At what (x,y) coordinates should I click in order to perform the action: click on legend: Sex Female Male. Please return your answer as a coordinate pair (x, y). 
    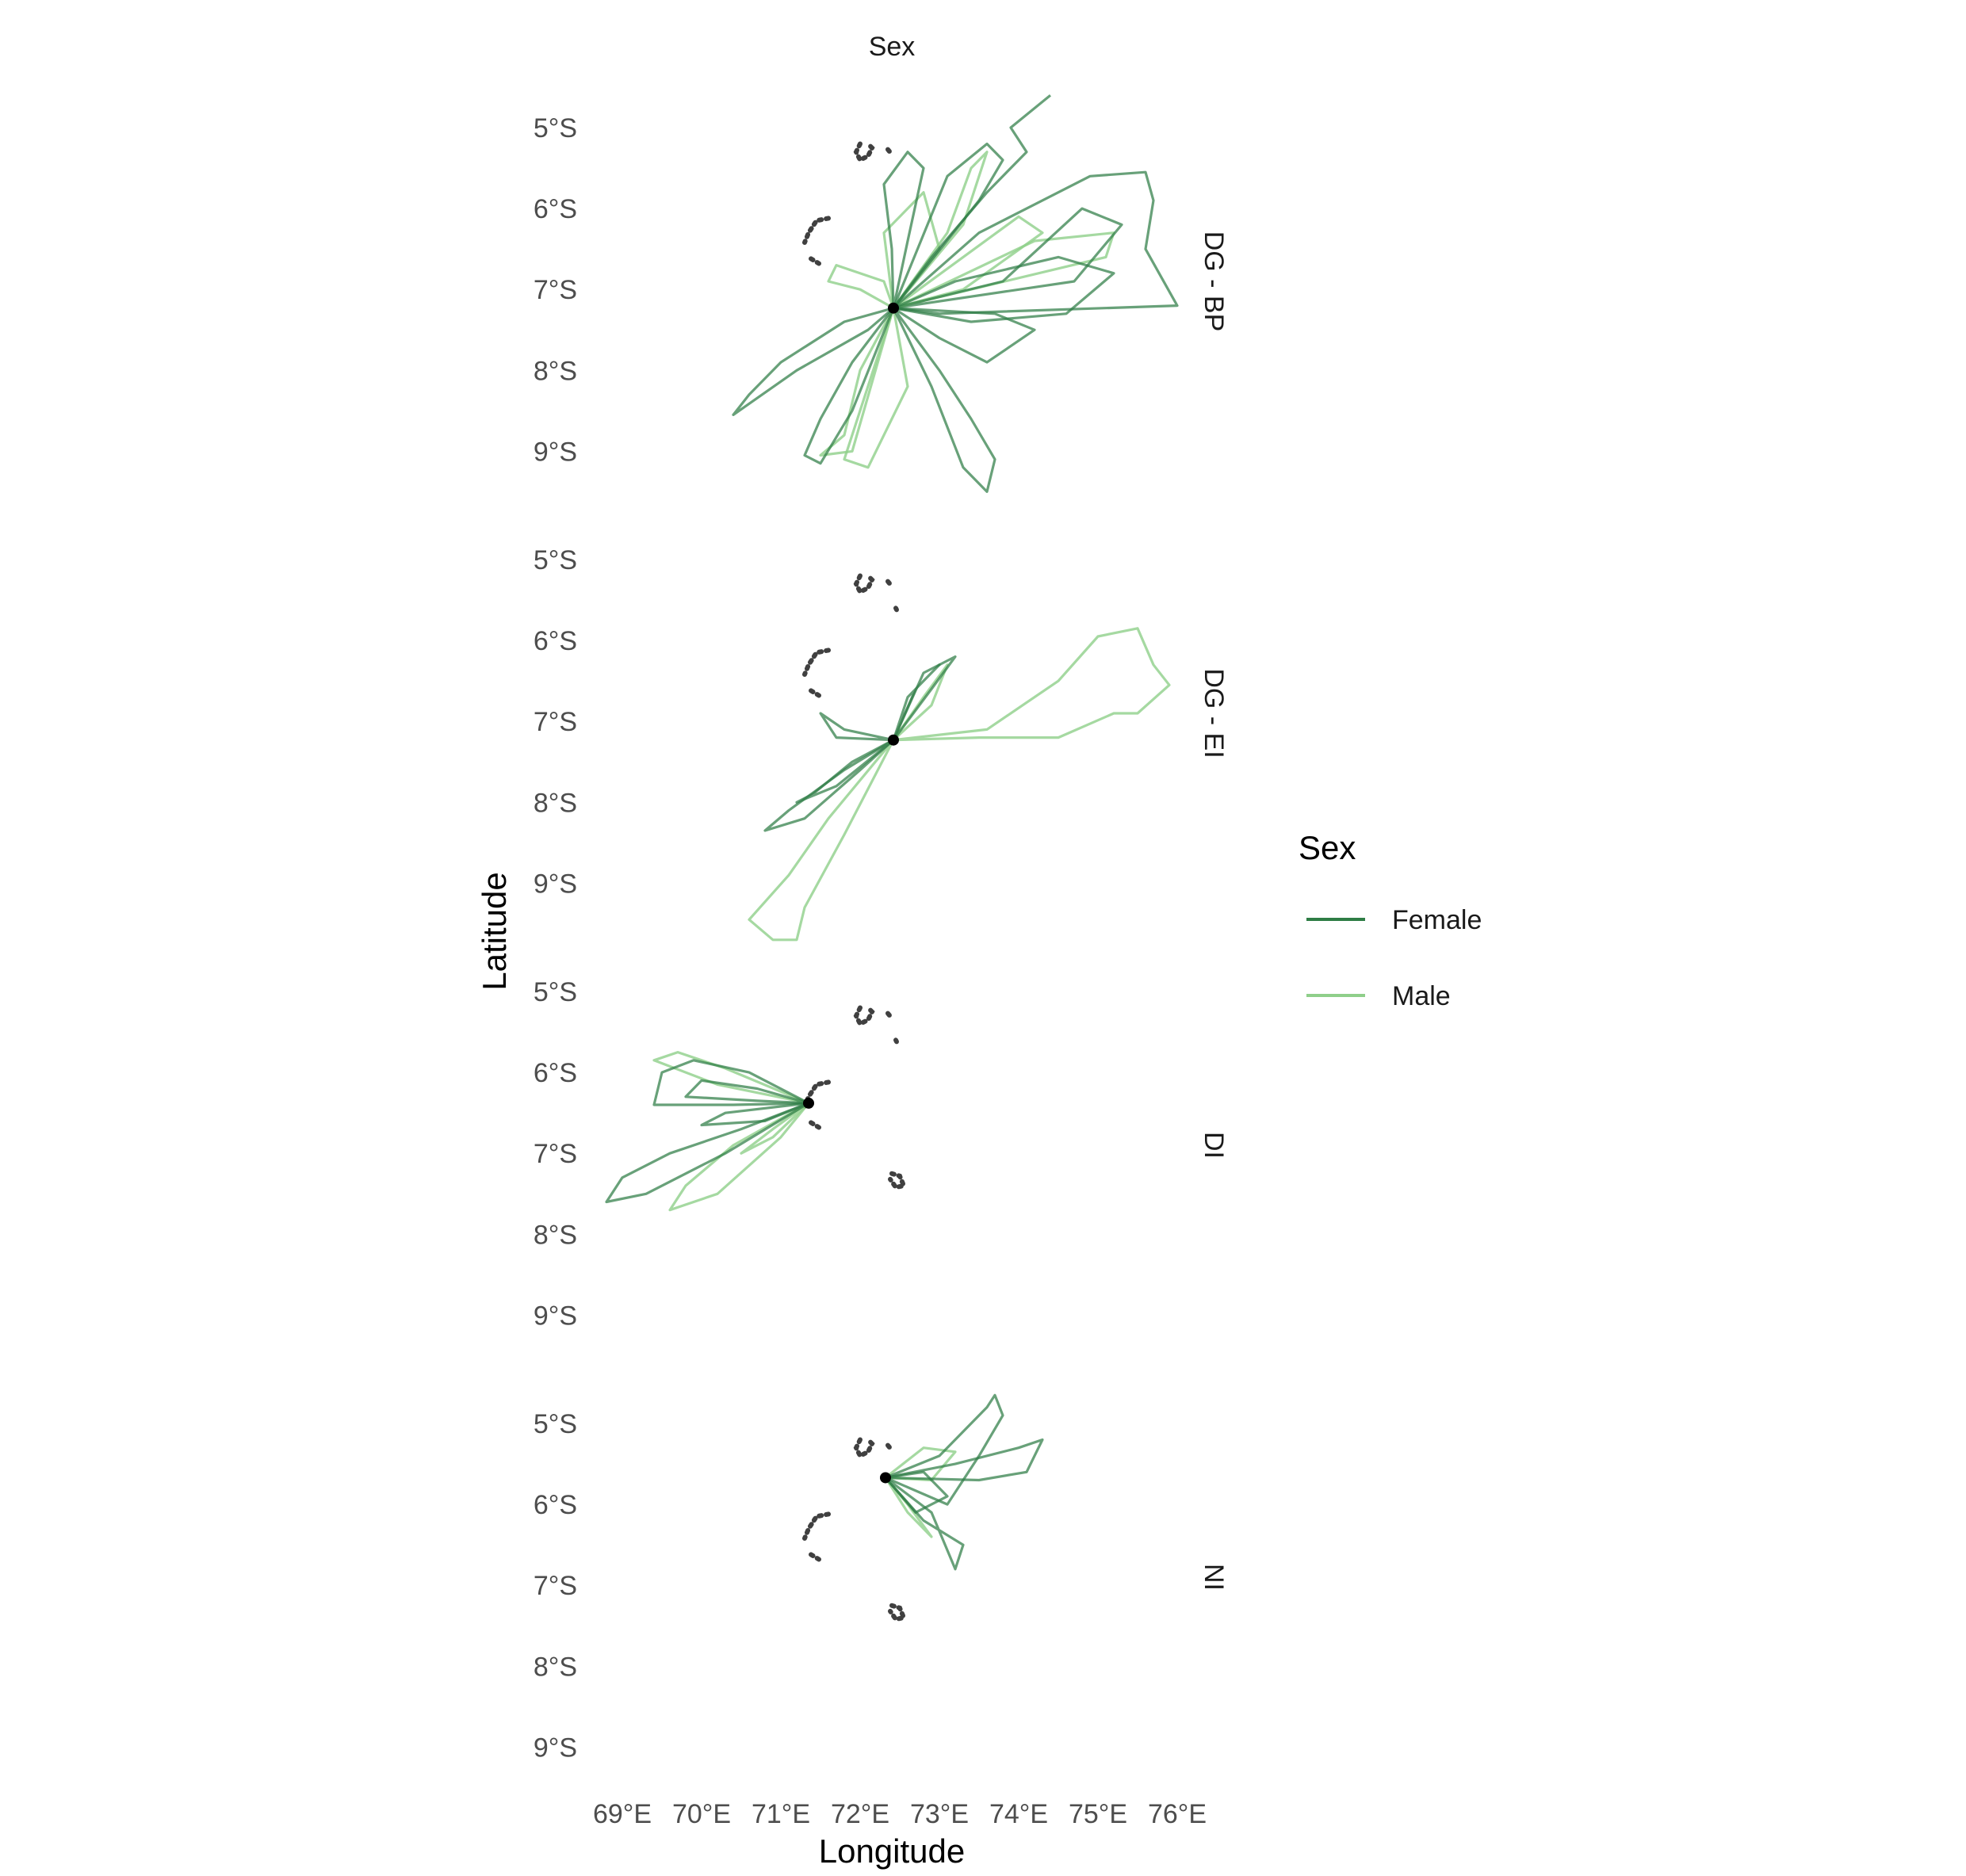
    Looking at the image, I should click on (1390, 920).